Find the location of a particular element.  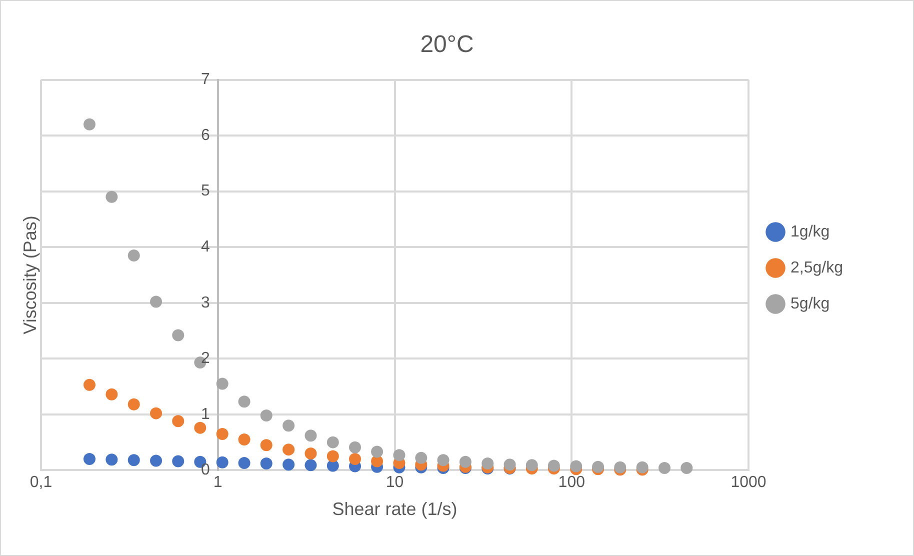

y-tick-label: 6 is located at coordinates (205, 135).